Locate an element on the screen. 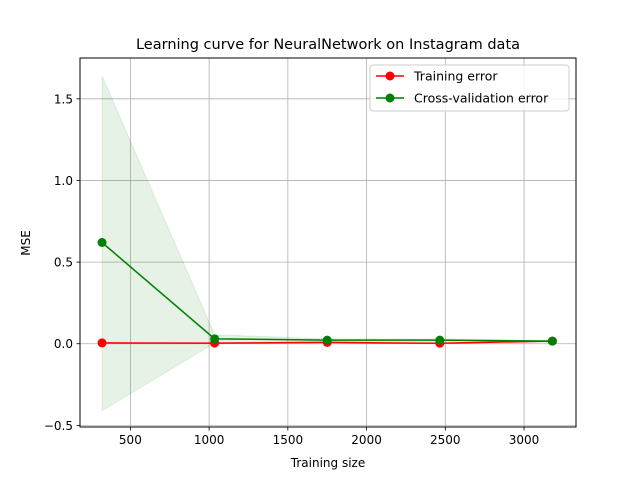  legend-box is located at coordinates (469, 88).